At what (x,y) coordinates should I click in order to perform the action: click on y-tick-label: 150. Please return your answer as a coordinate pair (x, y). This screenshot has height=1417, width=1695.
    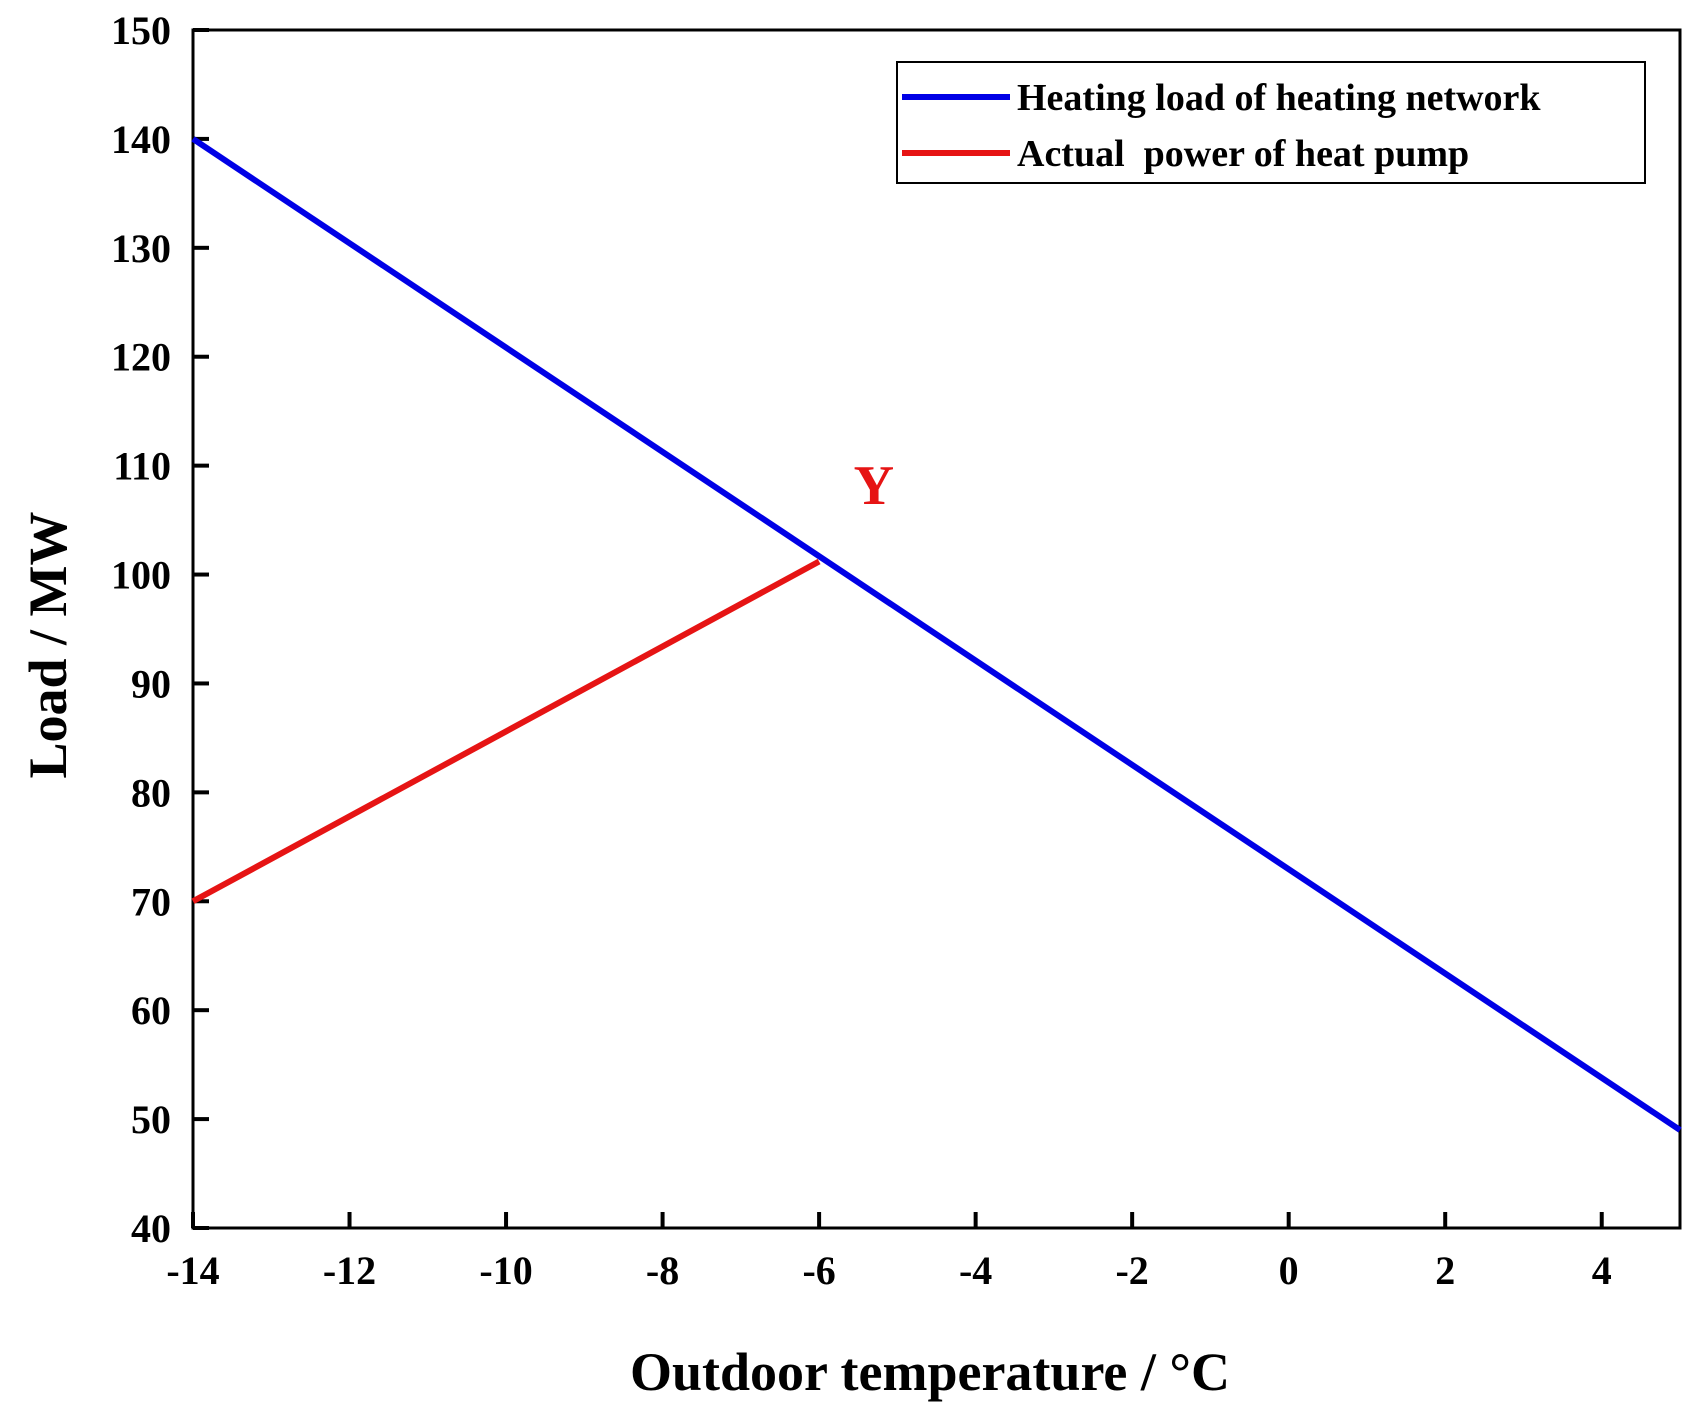
    Looking at the image, I should click on (141, 30).